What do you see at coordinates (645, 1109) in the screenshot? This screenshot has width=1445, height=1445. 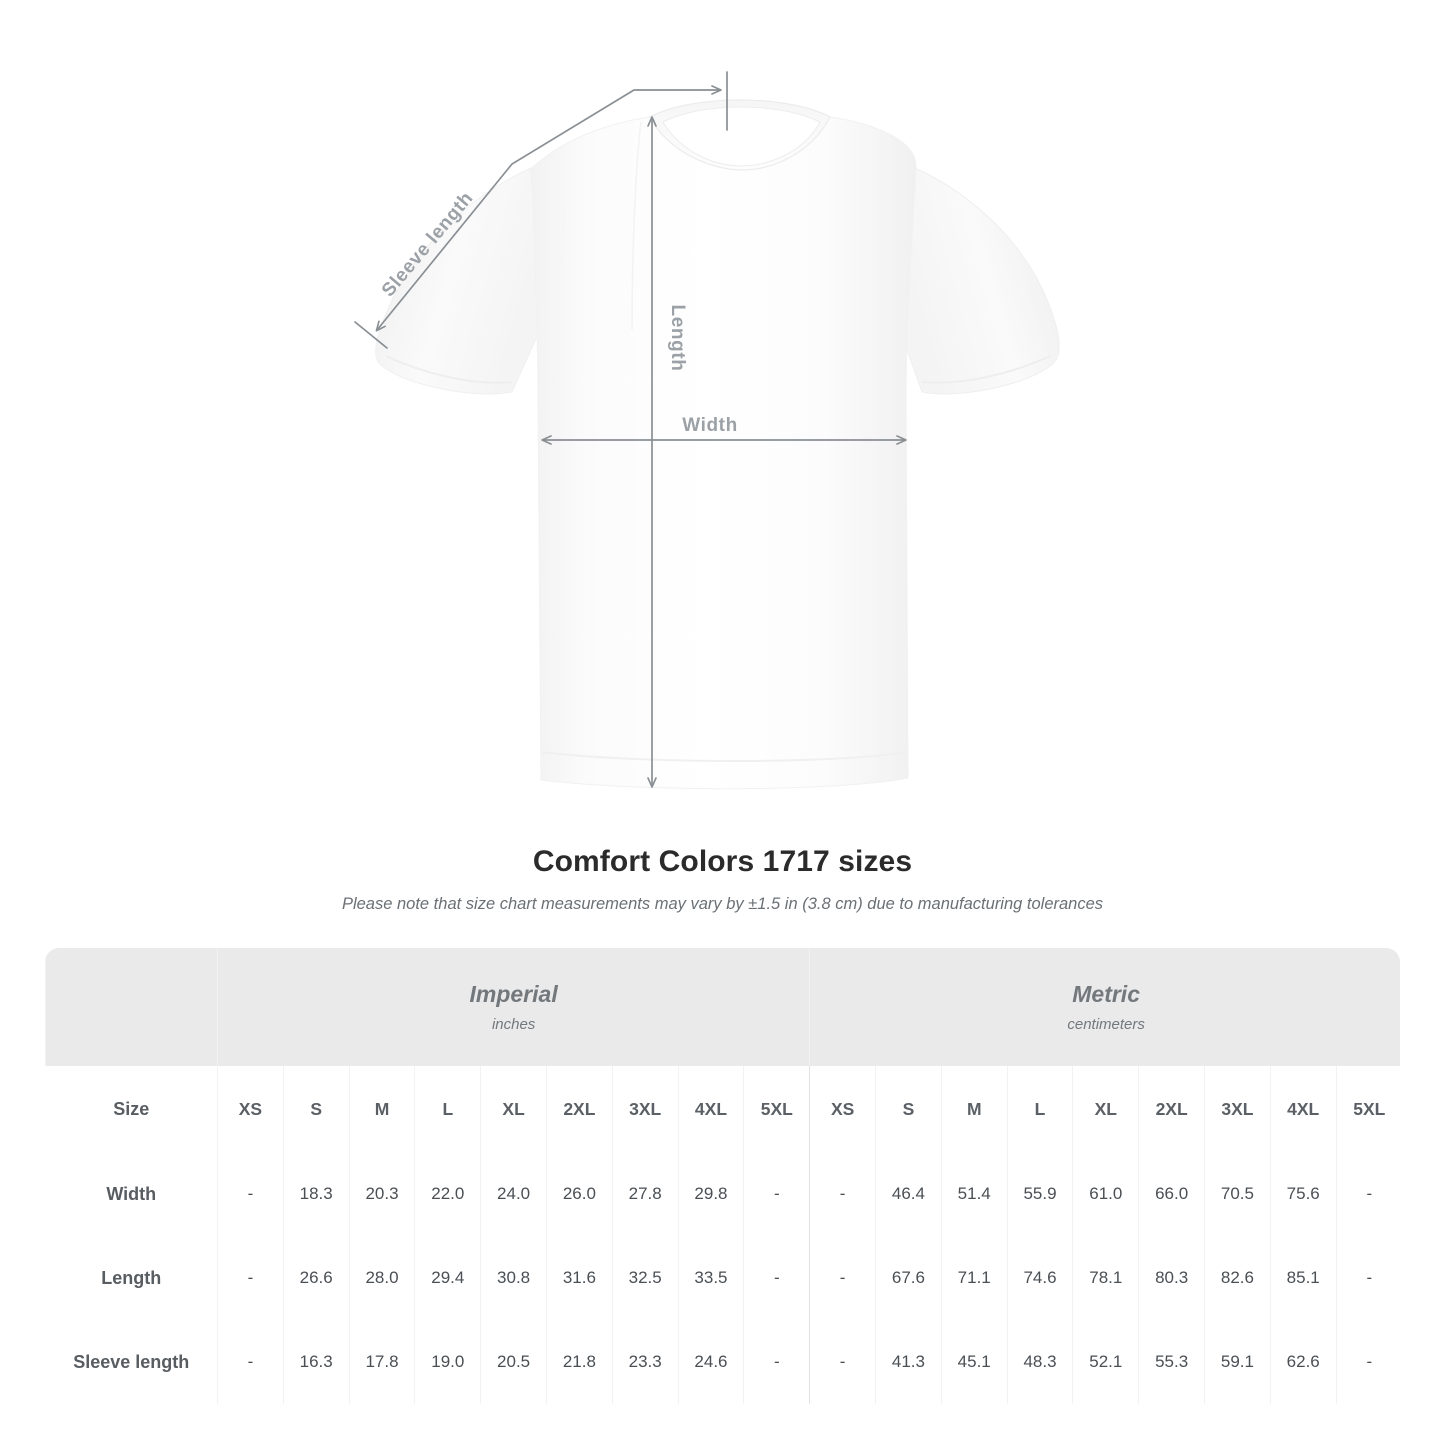 I see `size-header-3xl-imperial: 3XL` at bounding box center [645, 1109].